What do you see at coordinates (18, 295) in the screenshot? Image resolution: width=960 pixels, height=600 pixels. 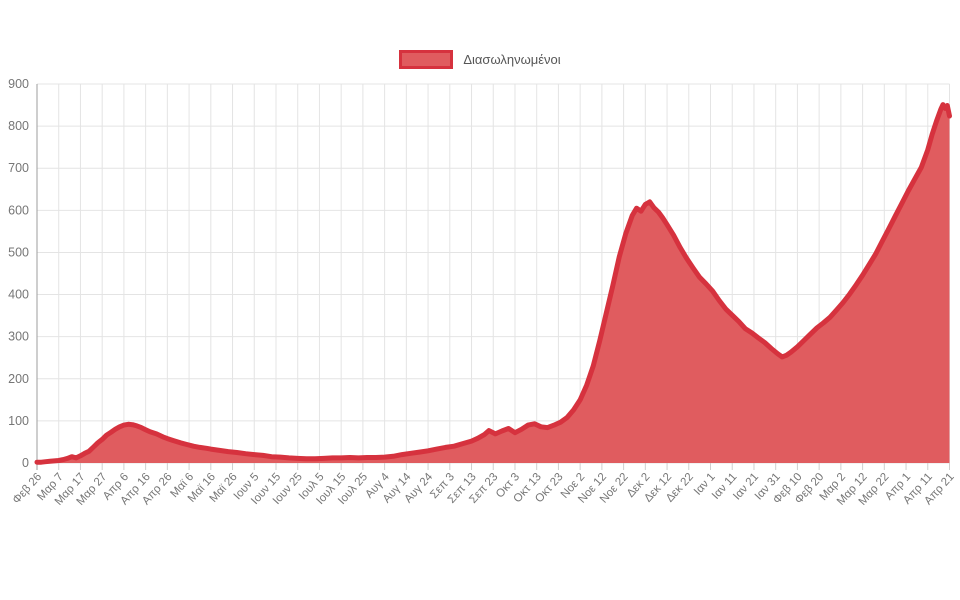 I see `y-axis-tick-label: 400` at bounding box center [18, 295].